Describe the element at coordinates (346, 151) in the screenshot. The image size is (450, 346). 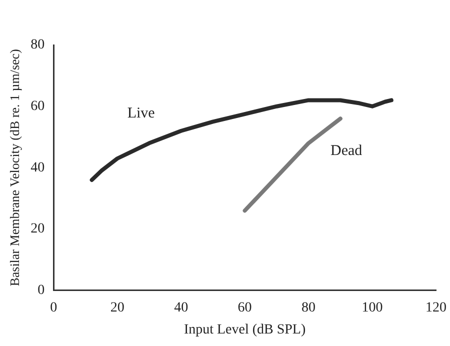
I see `series-label: Dead` at that location.